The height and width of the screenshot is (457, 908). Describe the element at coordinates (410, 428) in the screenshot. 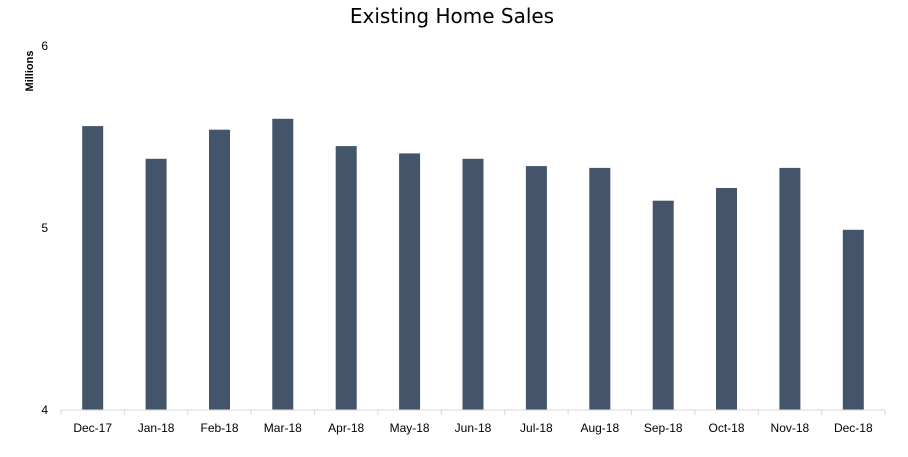

I see `x-tick-label: May-18` at that location.